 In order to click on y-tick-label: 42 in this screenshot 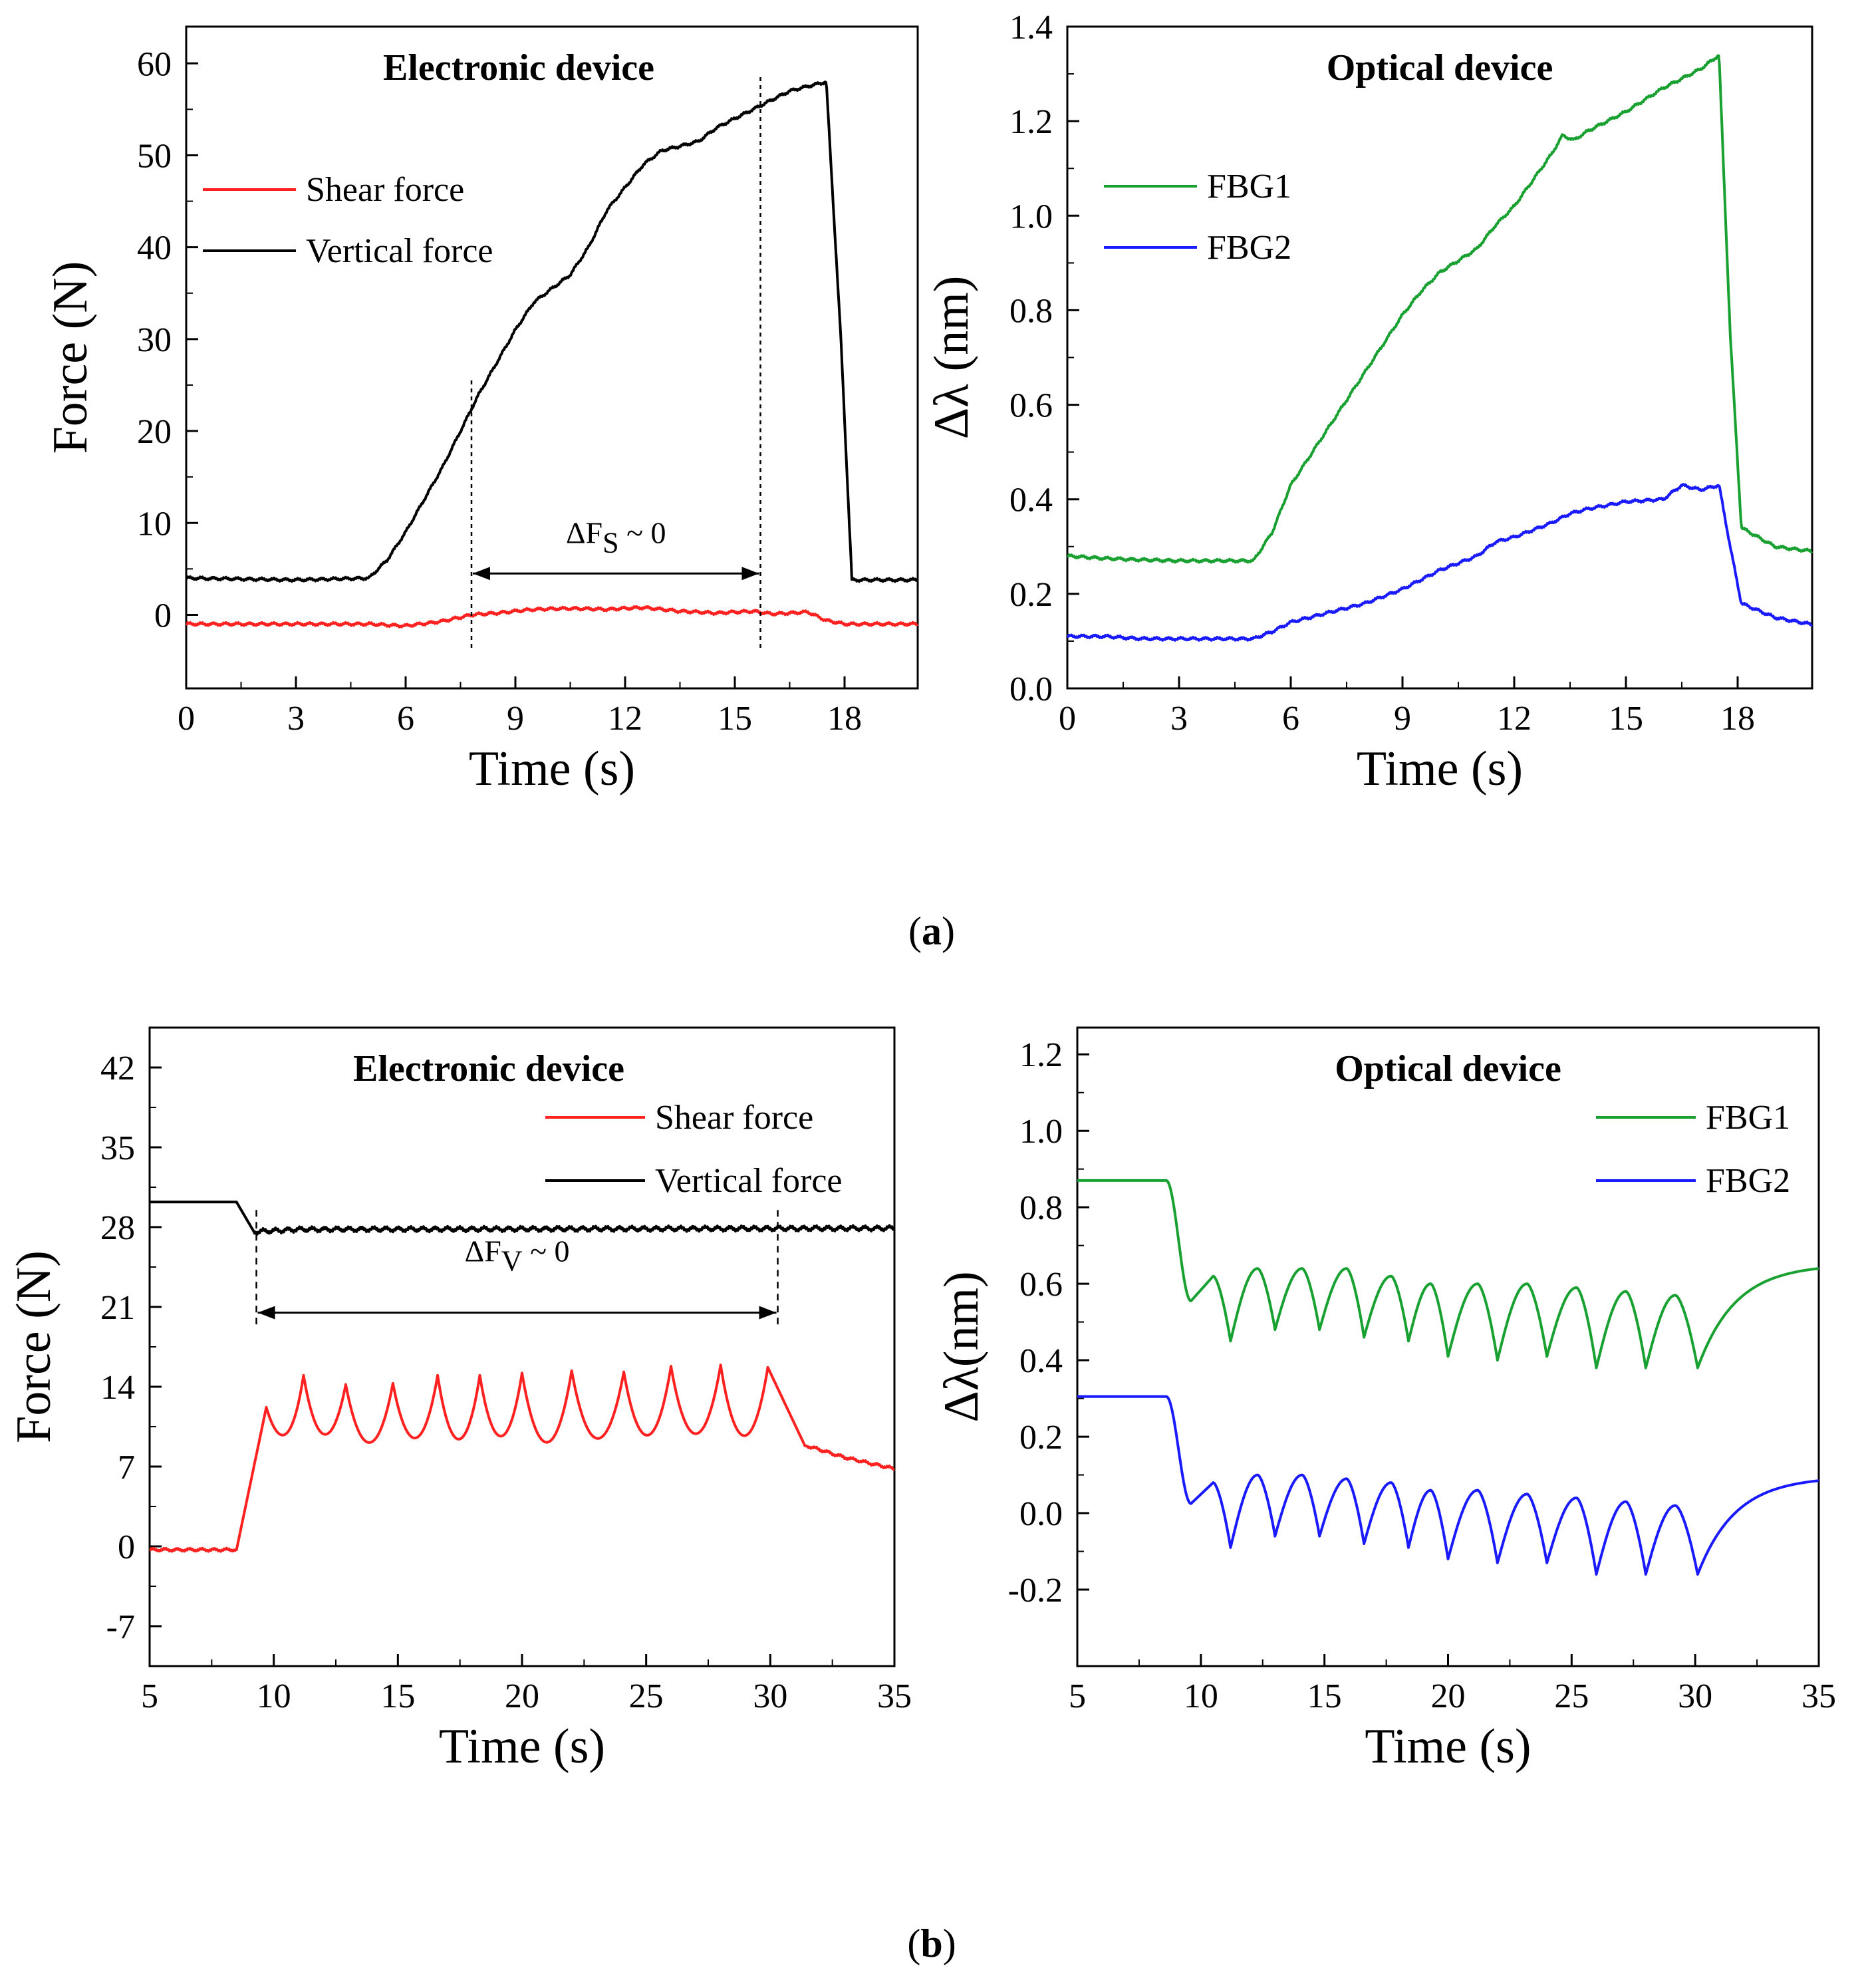, I will do `click(117, 1068)`.